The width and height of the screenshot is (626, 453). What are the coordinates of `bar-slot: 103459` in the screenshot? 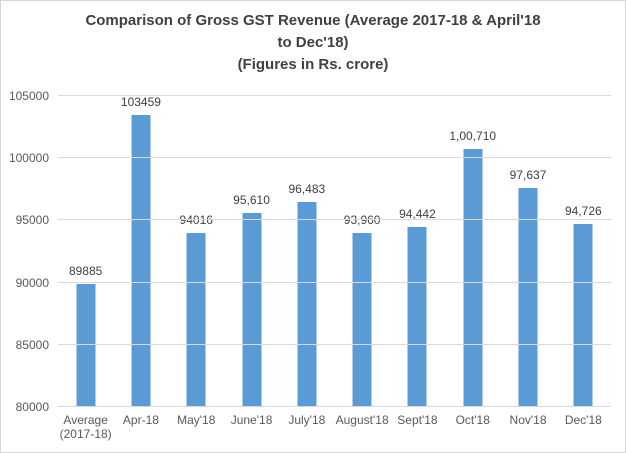 It's located at (140, 251).